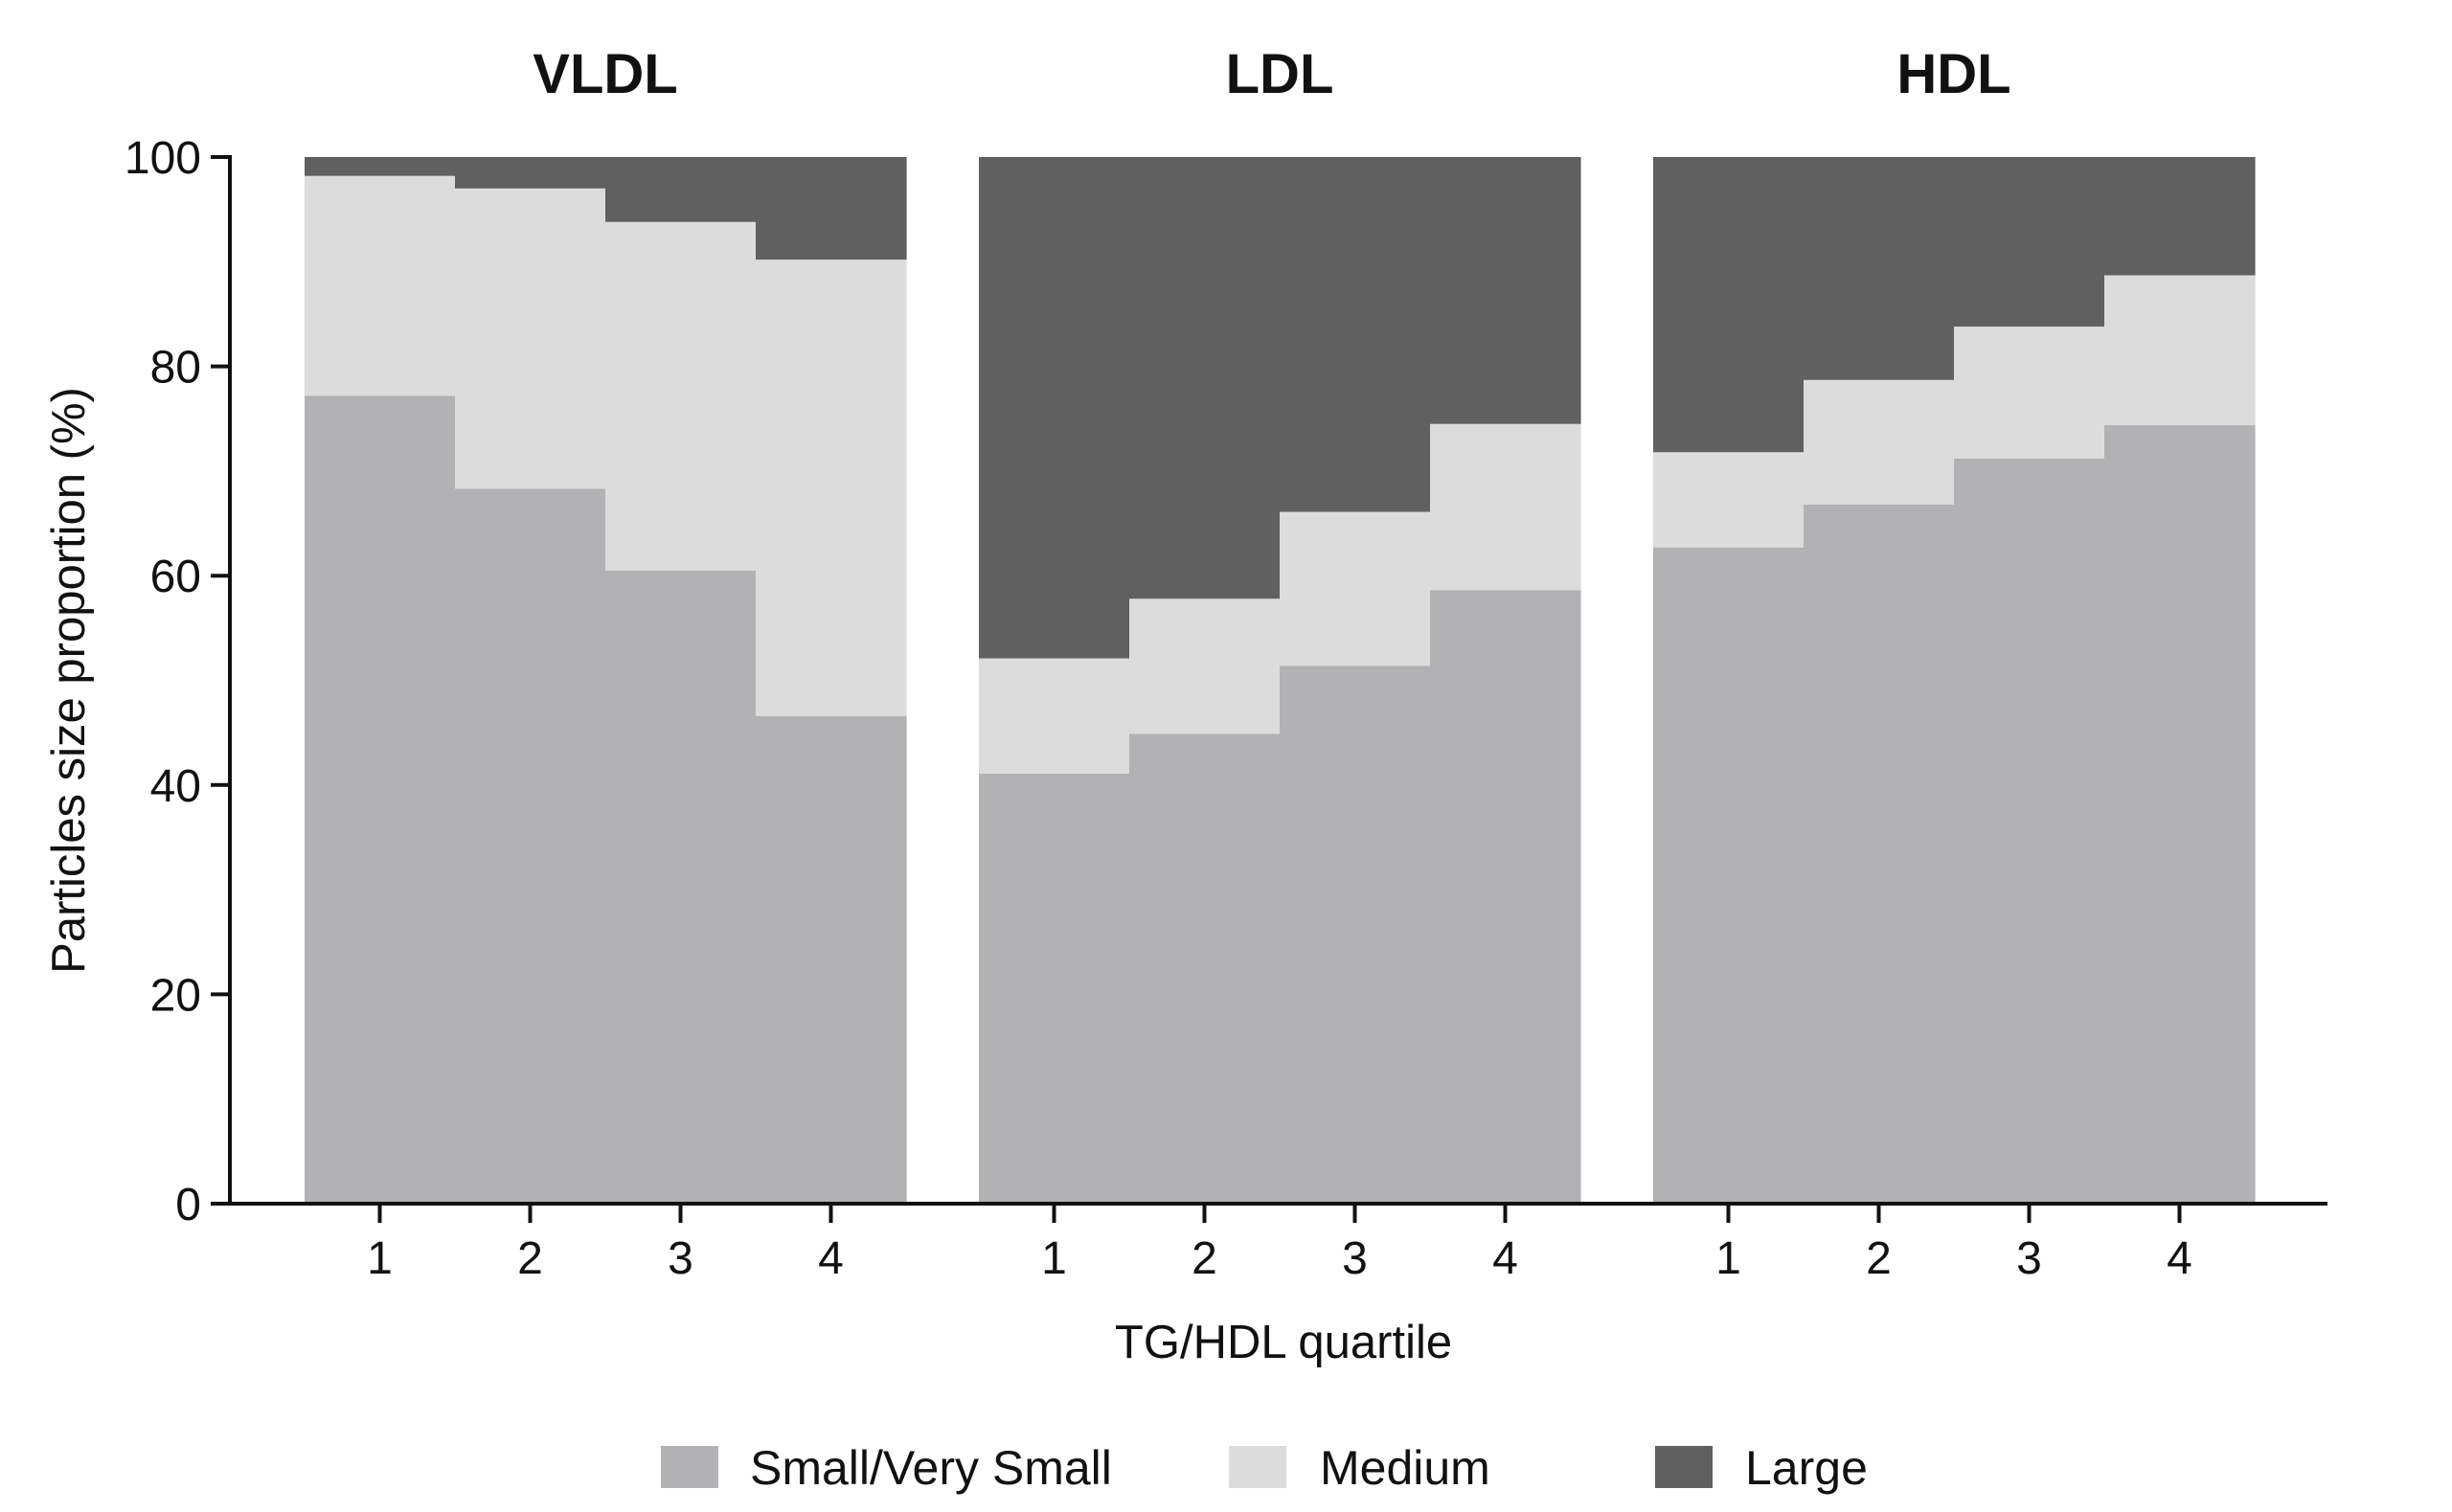  Describe the element at coordinates (188, 1205) in the screenshot. I see `y-tick-label-0: 0` at that location.